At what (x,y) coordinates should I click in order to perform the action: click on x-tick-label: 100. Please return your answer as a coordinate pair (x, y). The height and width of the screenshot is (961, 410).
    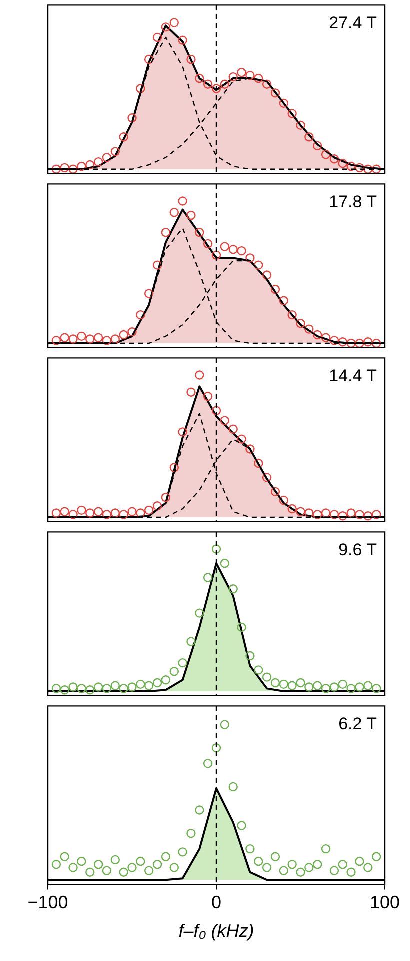
    Looking at the image, I should click on (385, 902).